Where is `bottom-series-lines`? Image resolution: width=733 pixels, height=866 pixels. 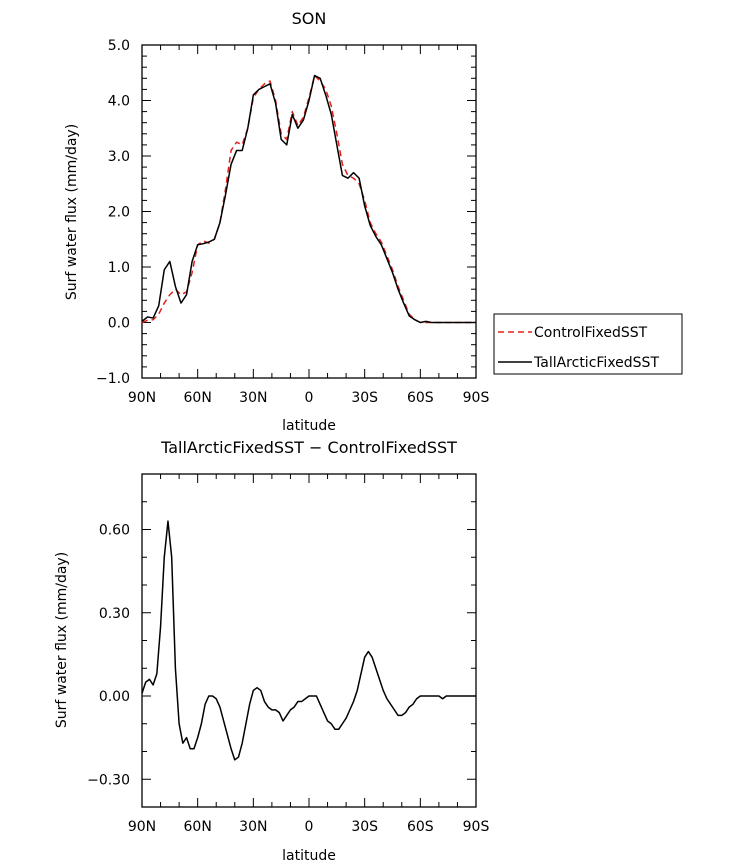 bottom-series-lines is located at coordinates (308, 640).